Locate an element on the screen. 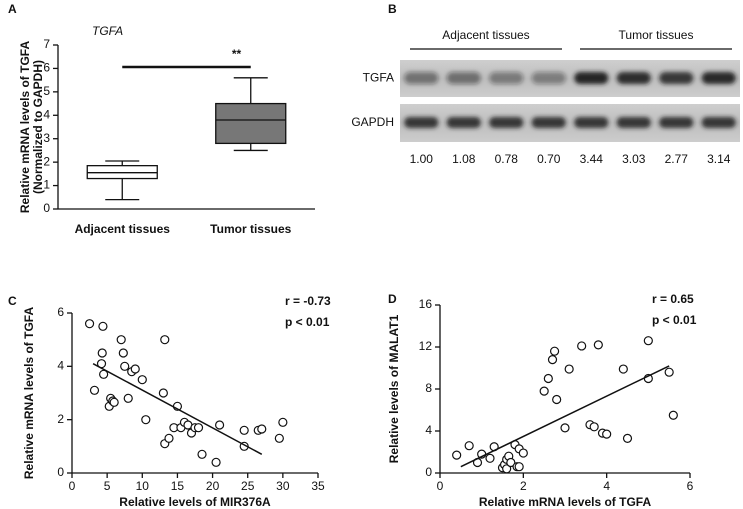 The width and height of the screenshot is (743, 509). value-label: 3.14 is located at coordinates (719, 159).